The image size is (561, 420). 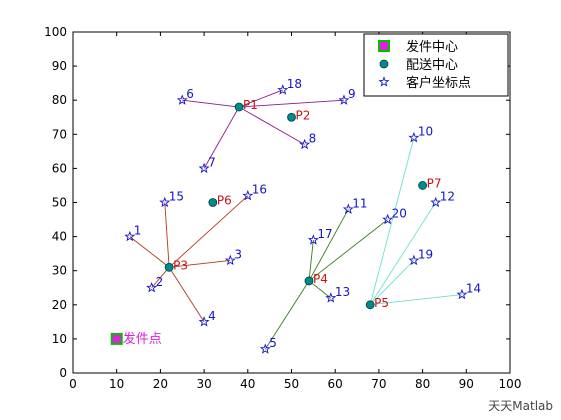 I want to click on legend-center-marker, so click(x=384, y=64).